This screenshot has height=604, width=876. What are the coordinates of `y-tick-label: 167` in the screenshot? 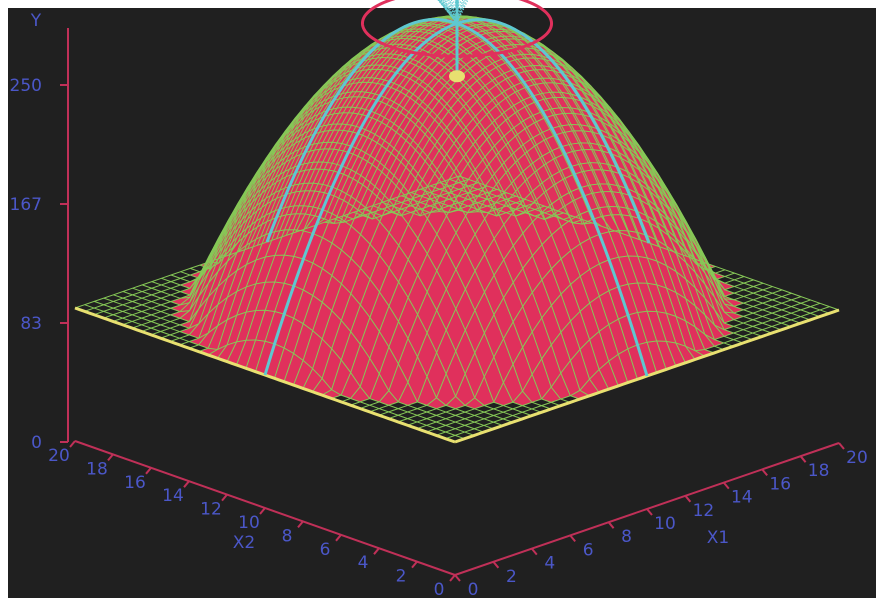 It's located at (26, 205).